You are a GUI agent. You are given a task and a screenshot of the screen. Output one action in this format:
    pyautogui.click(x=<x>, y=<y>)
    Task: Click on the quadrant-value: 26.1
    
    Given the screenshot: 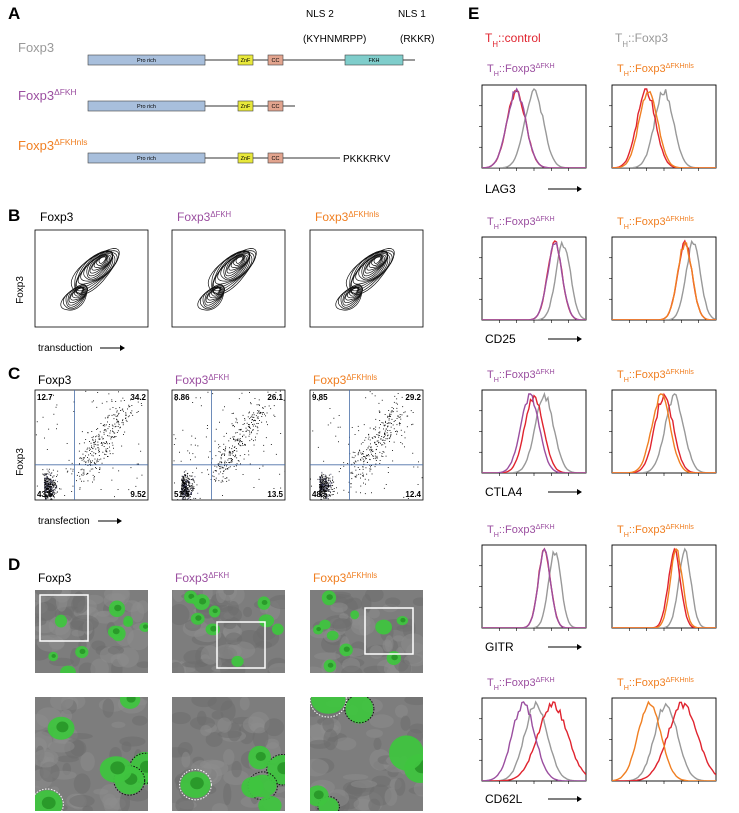 What is the action you would take?
    pyautogui.click(x=275, y=397)
    